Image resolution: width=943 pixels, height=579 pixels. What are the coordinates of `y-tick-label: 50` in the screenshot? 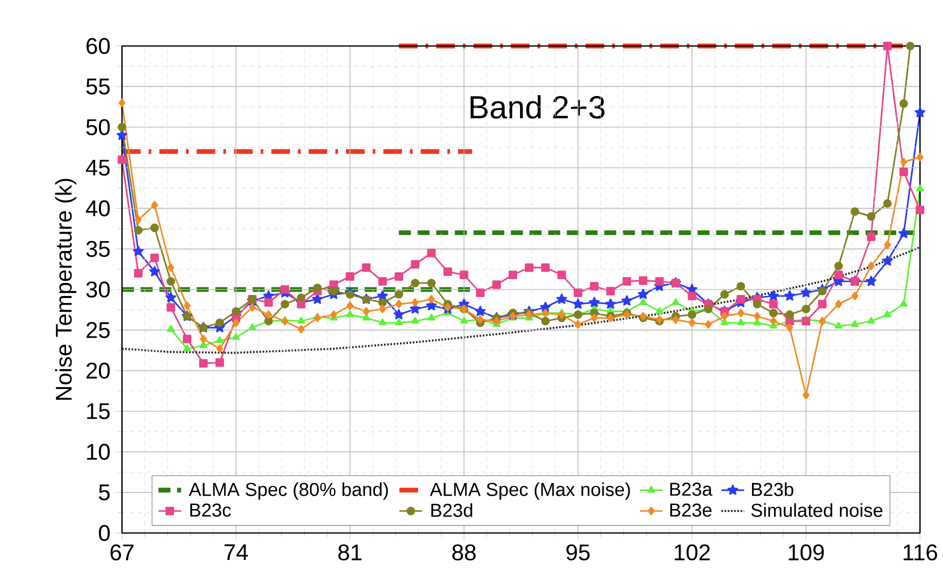 It's located at (98, 127).